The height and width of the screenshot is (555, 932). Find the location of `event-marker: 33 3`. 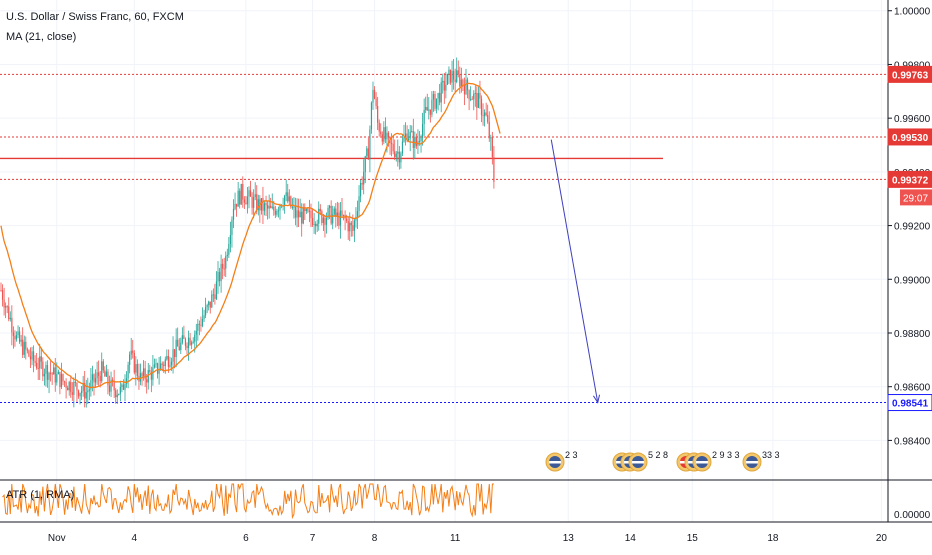

event-marker: 33 3 is located at coordinates (761, 461).